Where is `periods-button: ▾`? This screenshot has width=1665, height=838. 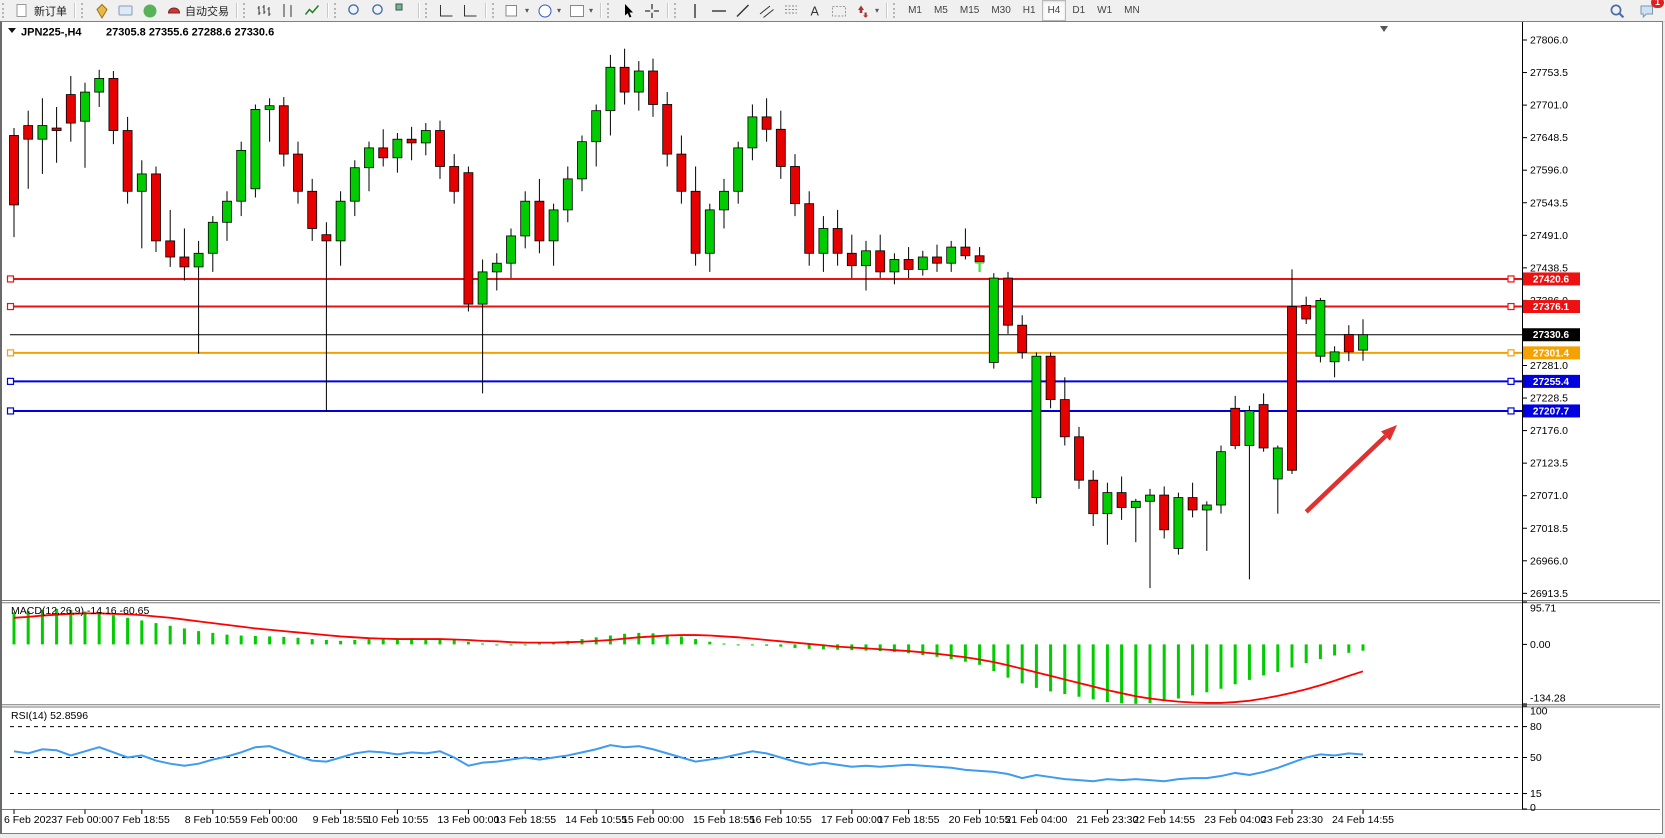
periods-button: ▾ is located at coordinates (549, 10).